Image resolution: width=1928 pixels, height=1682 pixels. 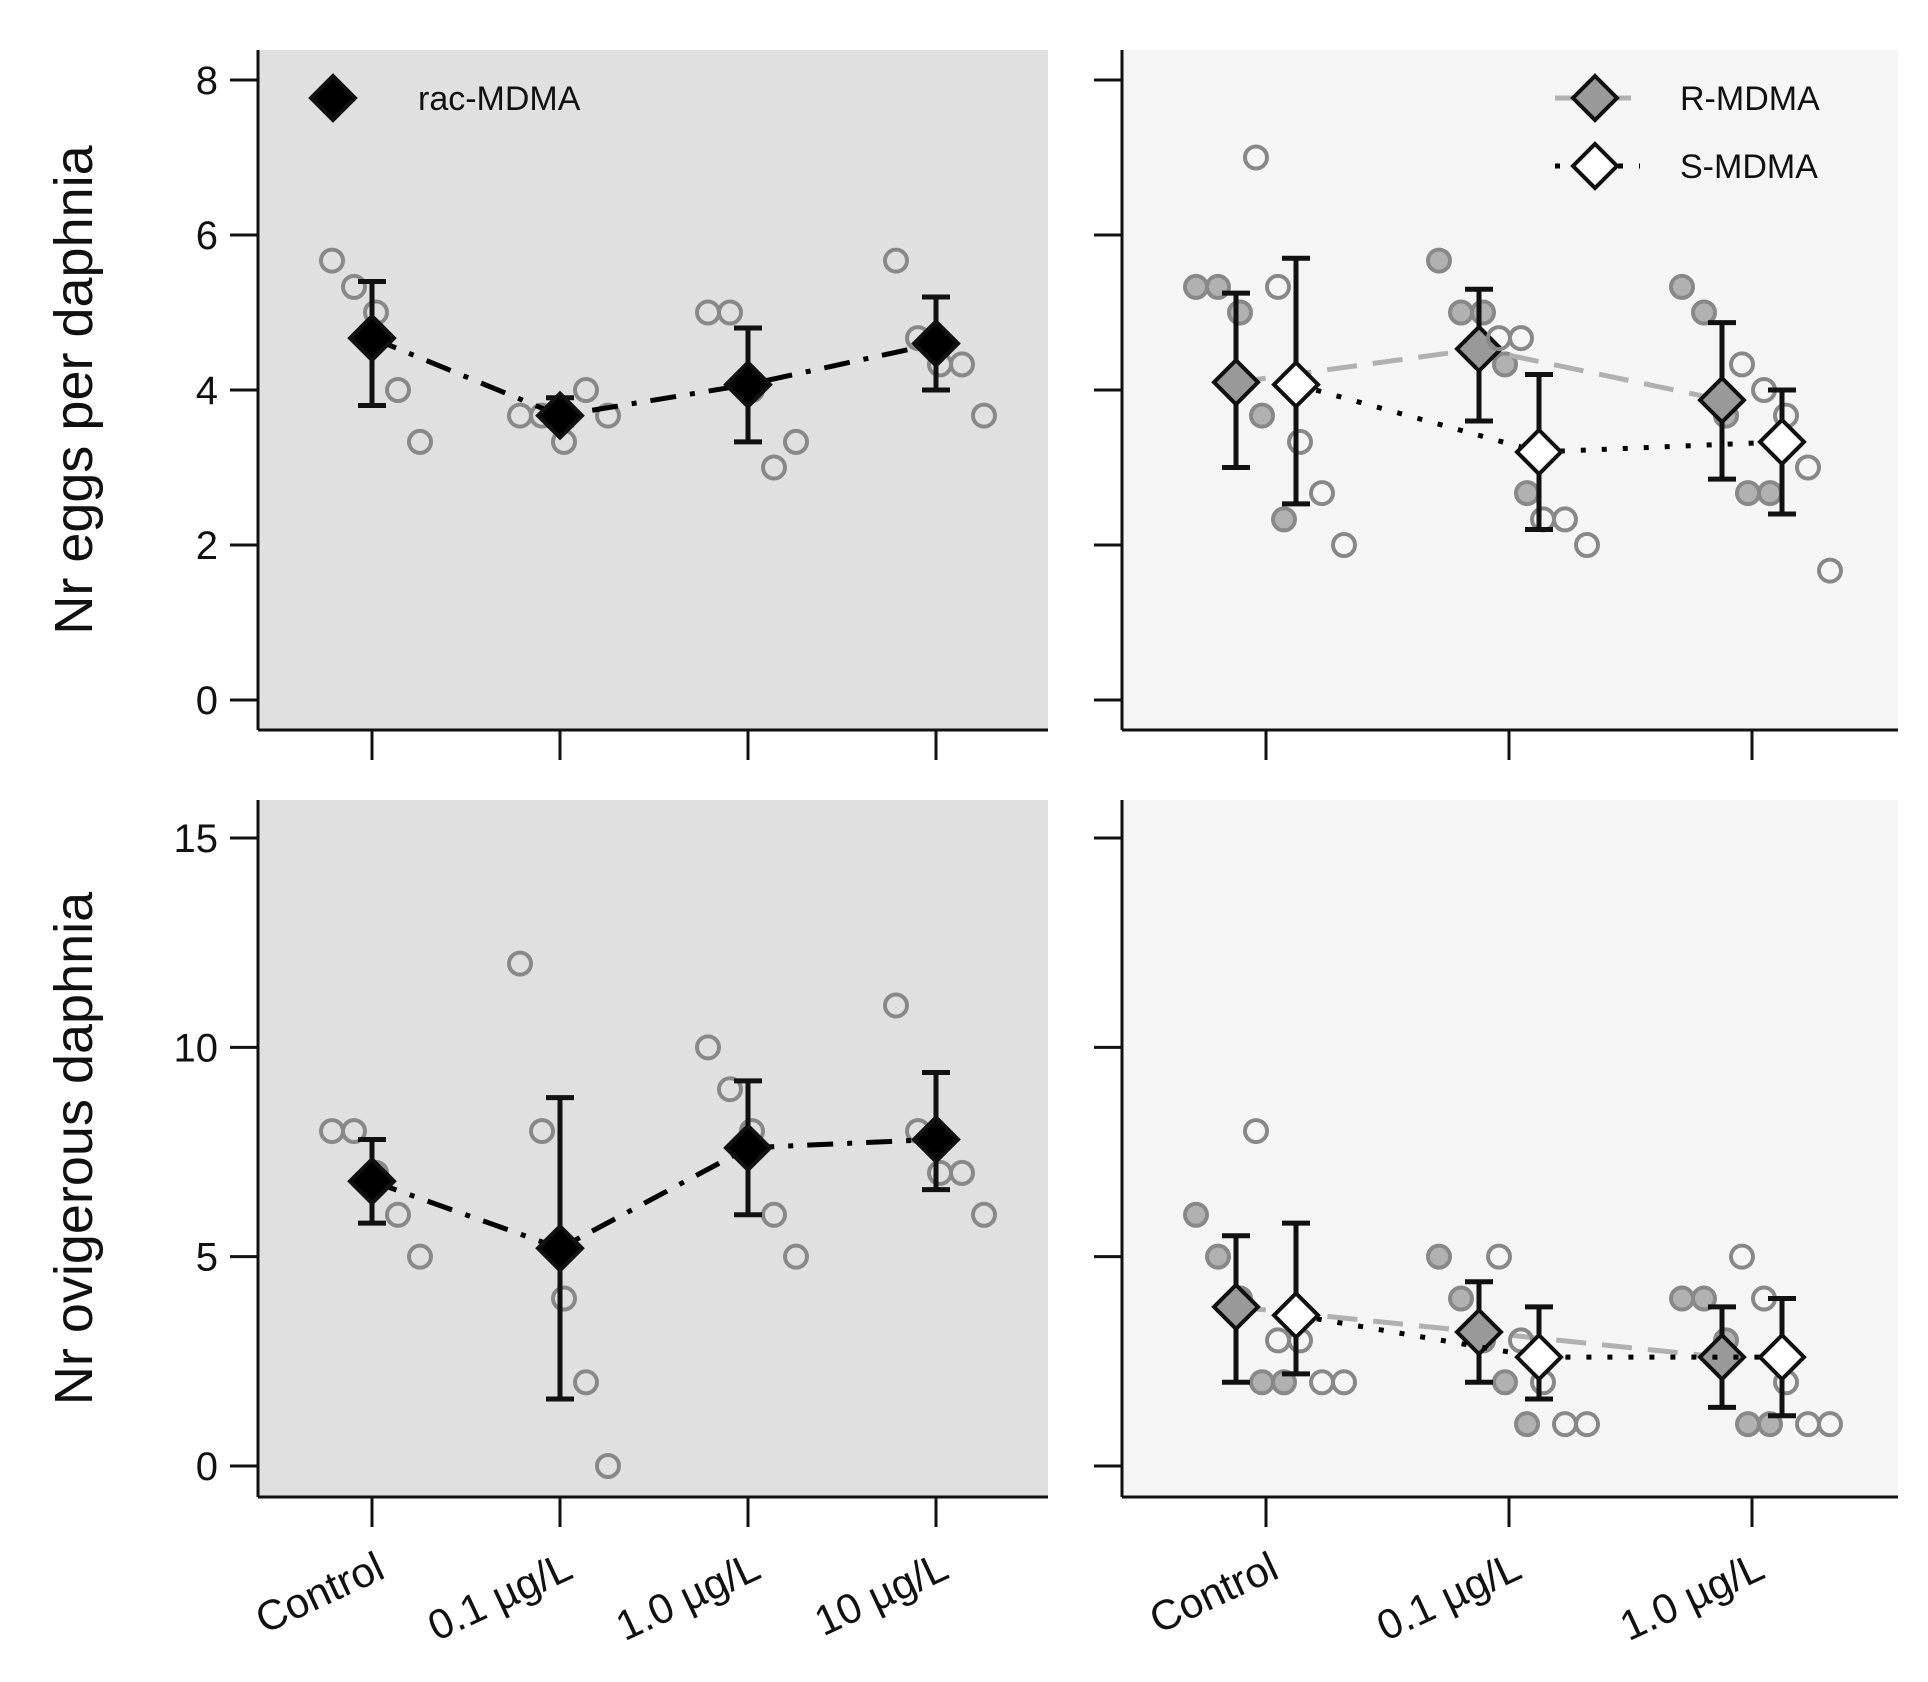 What do you see at coordinates (207, 391) in the screenshot?
I see `y-tick-label: 4` at bounding box center [207, 391].